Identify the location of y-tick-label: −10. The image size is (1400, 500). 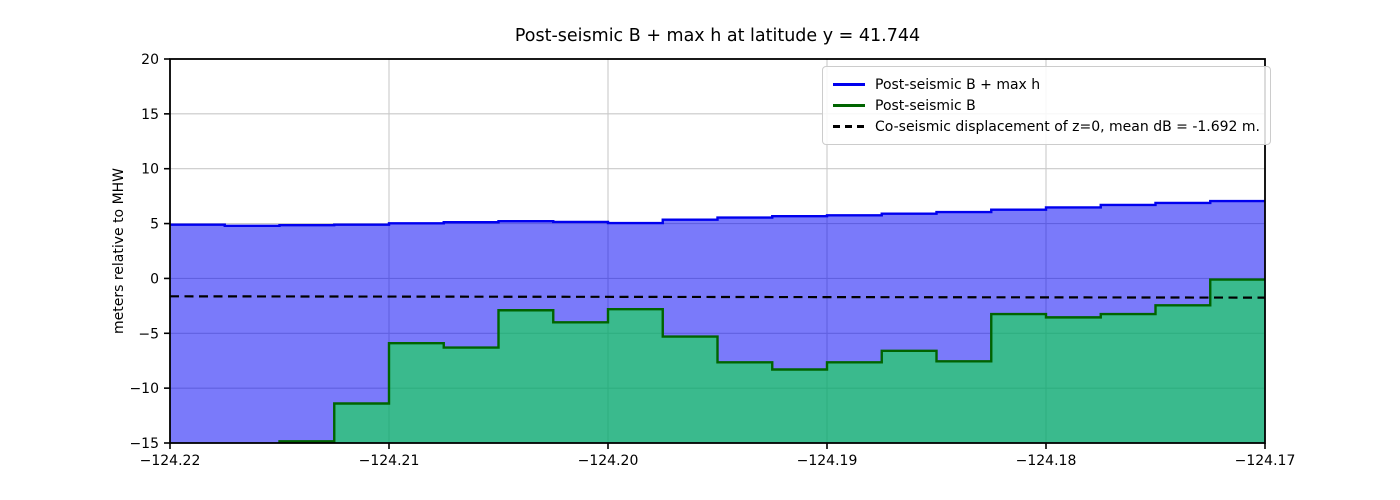
(144, 389).